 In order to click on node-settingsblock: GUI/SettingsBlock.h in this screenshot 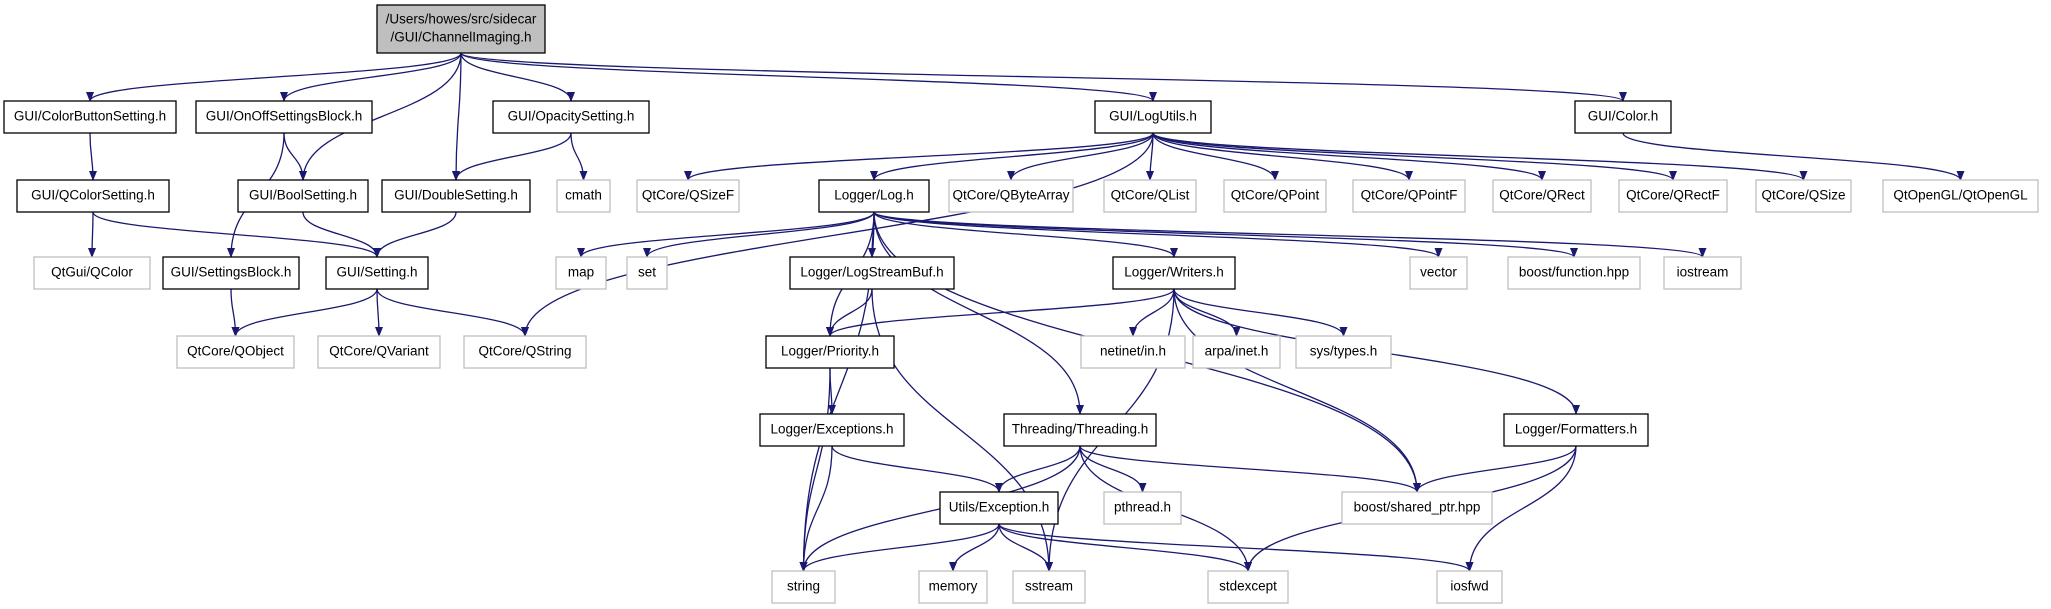, I will do `click(231, 273)`.